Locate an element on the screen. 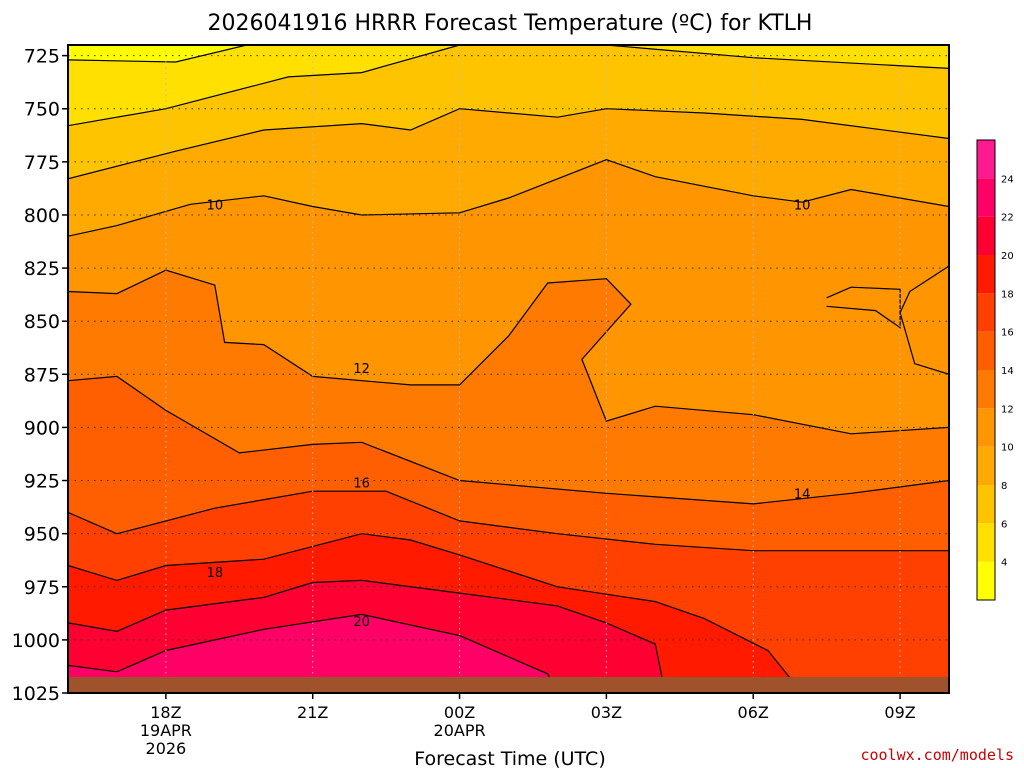 This screenshot has height=768, width=1024. y-tick-label: 950 is located at coordinates (42, 535).